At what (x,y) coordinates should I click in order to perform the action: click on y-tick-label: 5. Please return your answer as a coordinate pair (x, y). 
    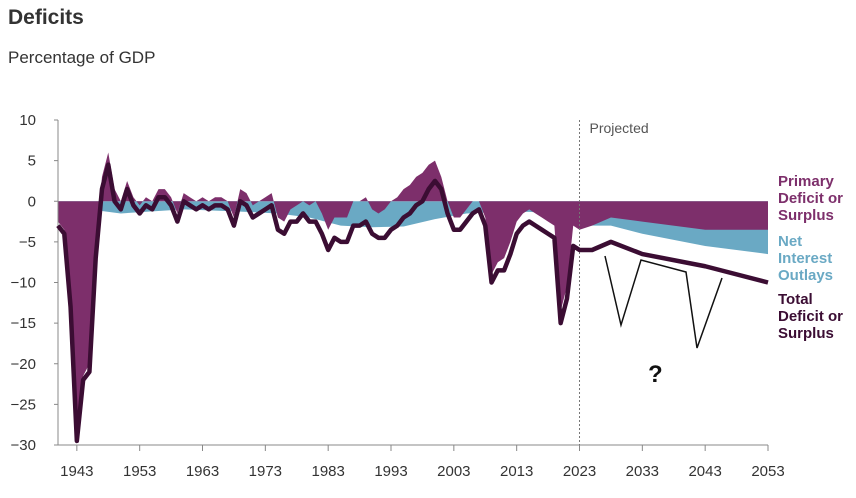
    Looking at the image, I should click on (32, 161).